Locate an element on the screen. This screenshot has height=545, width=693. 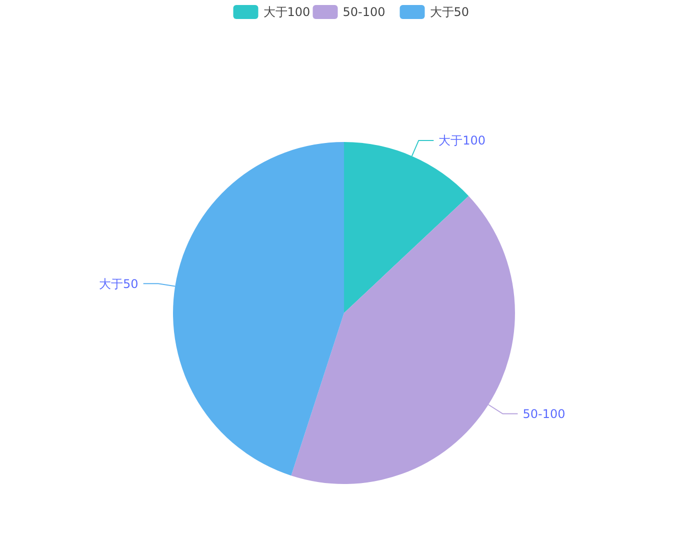
slice-label: 50-100 is located at coordinates (544, 413).